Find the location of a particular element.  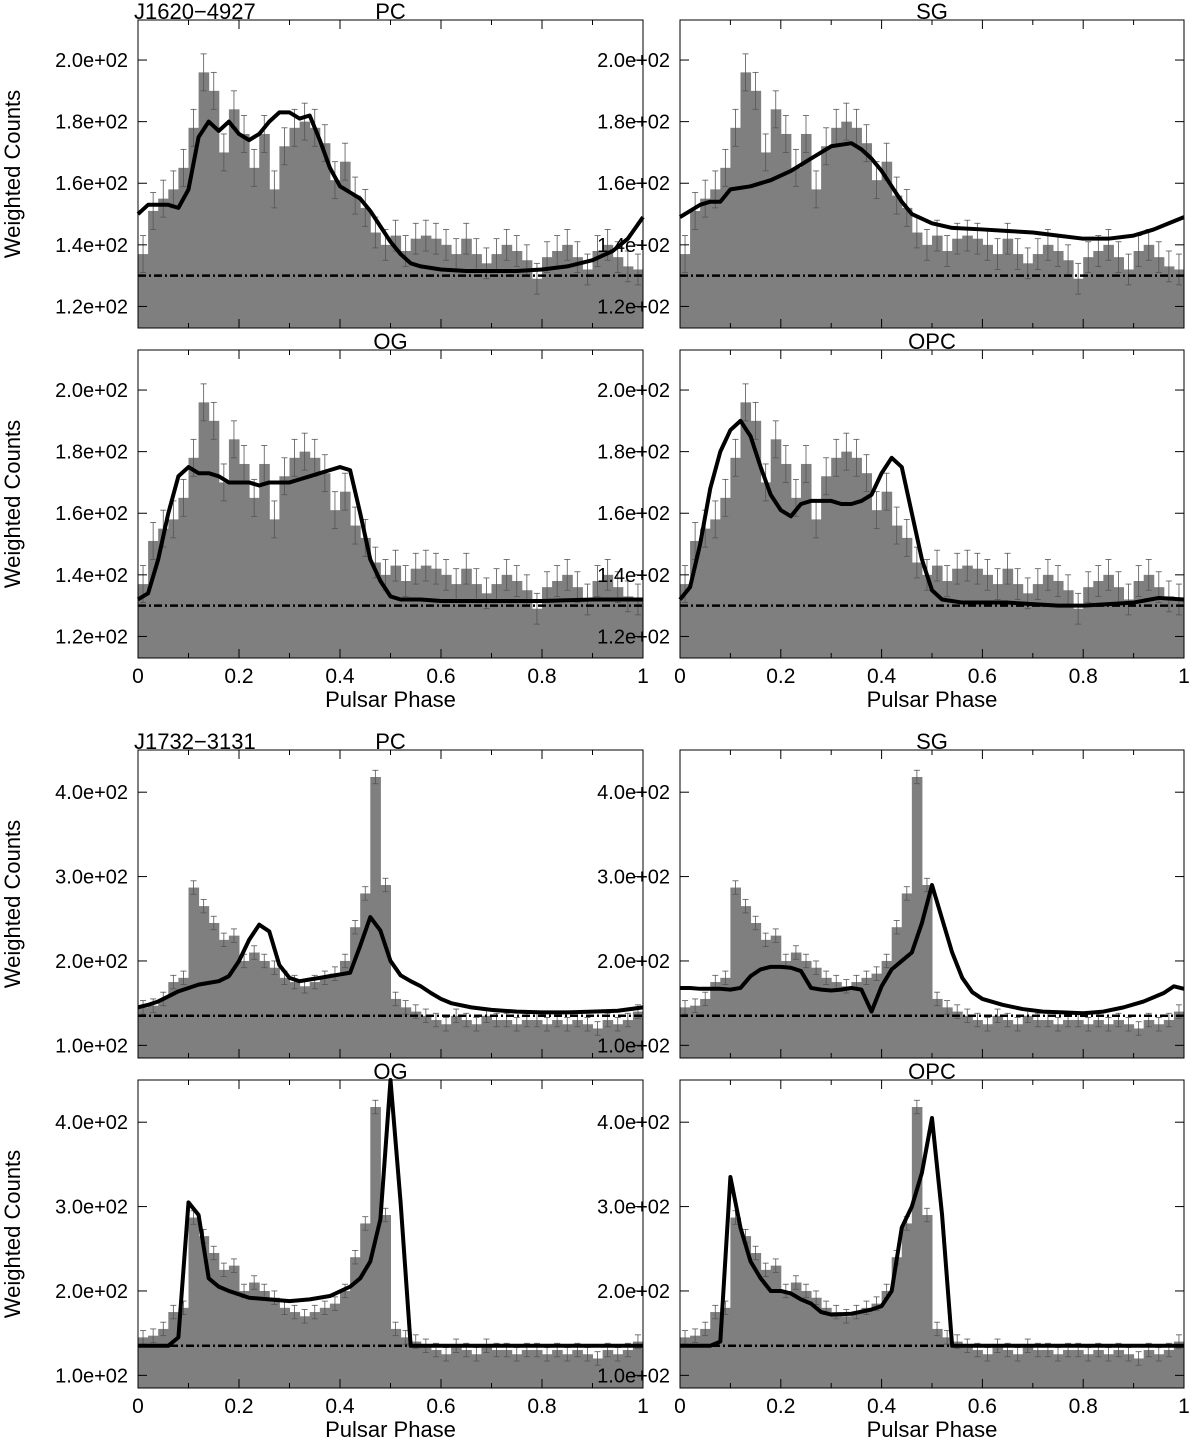

panel-title: OG is located at coordinates (390, 1071).